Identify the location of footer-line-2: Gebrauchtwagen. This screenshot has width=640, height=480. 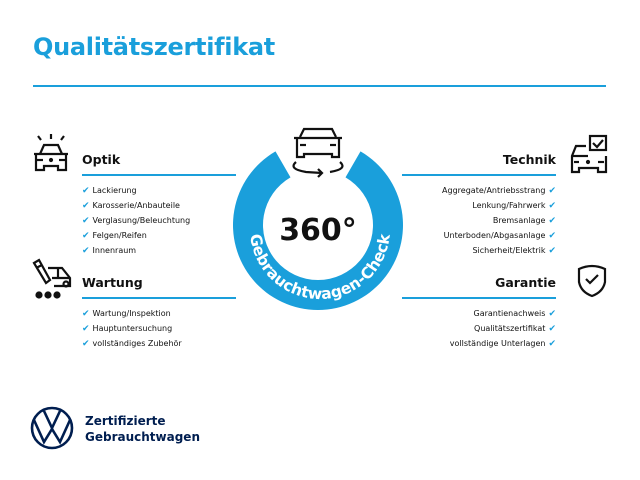
(142, 437).